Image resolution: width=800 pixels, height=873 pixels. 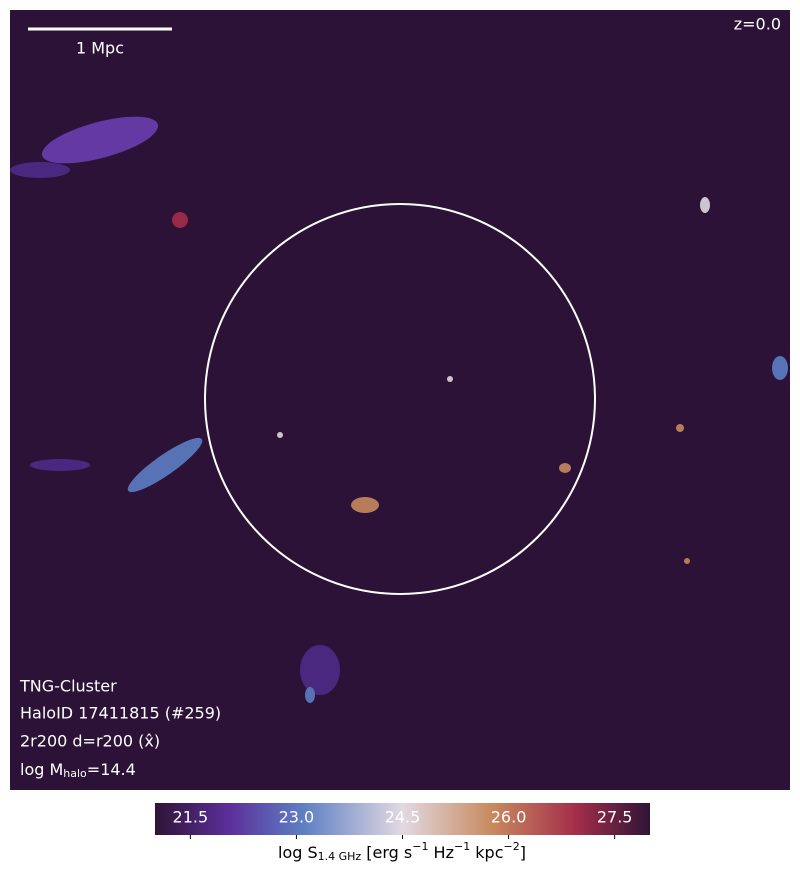 What do you see at coordinates (90, 741) in the screenshot?
I see `info-line: 2r200 d=r200 (x̂)` at bounding box center [90, 741].